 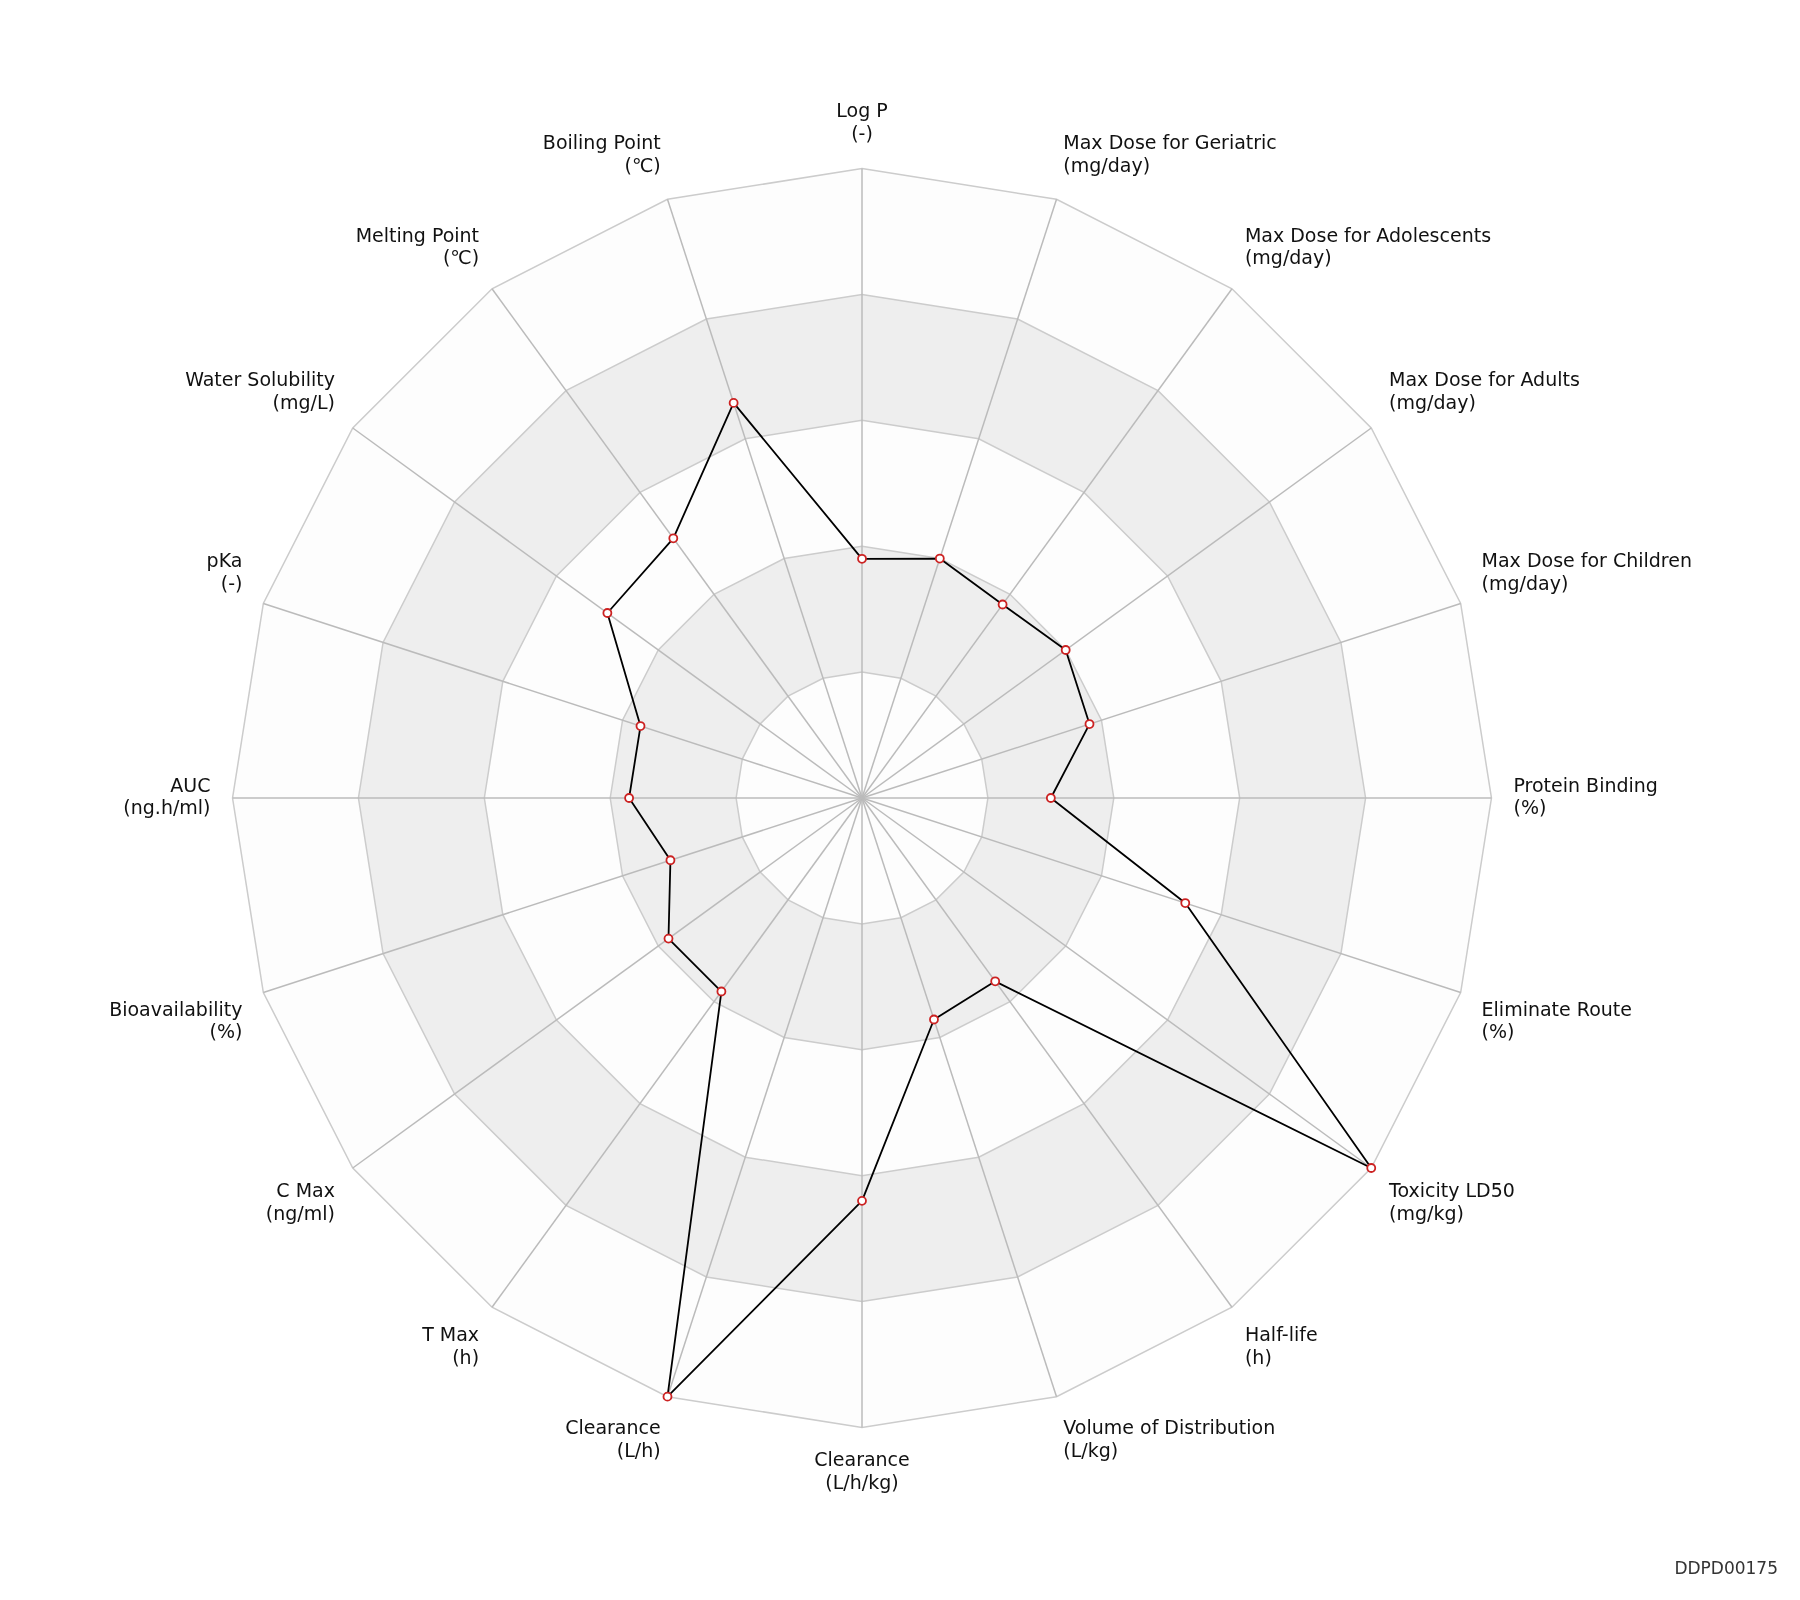 What do you see at coordinates (300, 1202) in the screenshot?
I see `spoke-label: C Max (ng/ml)` at bounding box center [300, 1202].